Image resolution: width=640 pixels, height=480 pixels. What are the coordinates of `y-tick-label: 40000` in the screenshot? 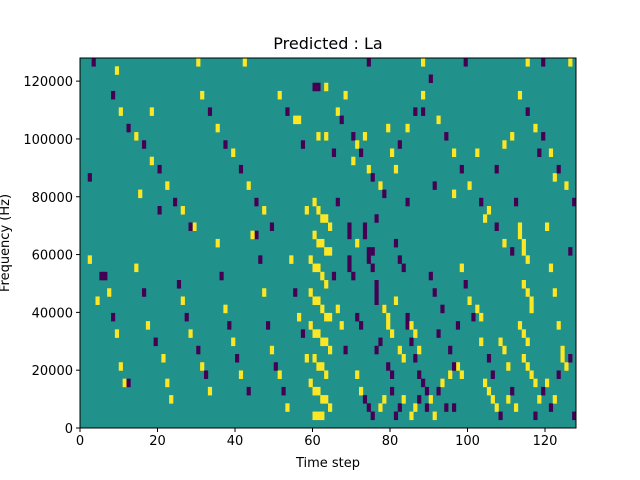 It's located at (52, 313).